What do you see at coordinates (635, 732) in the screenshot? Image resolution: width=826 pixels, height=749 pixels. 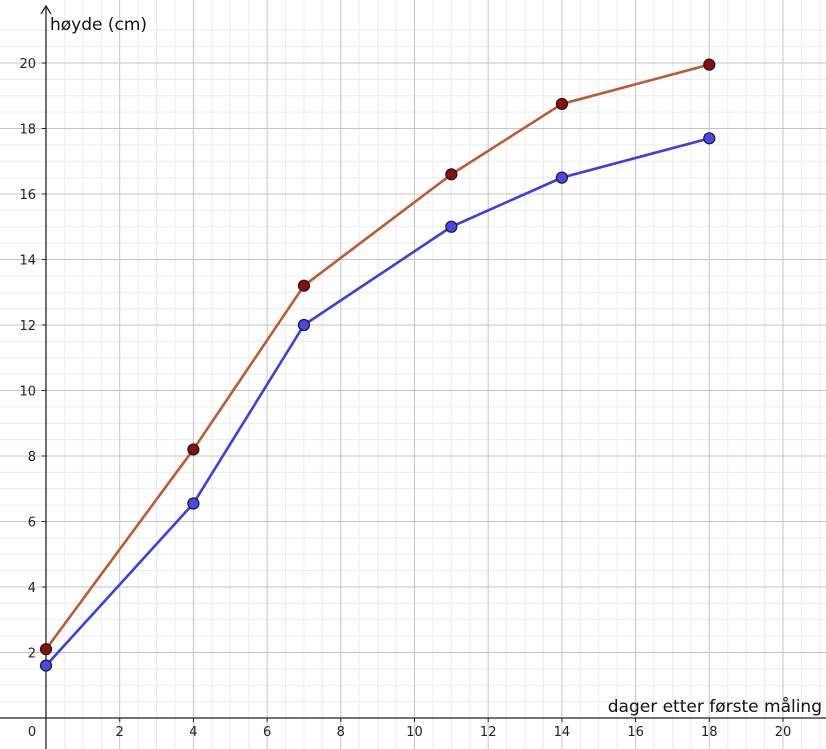 I see `x-tick-label: 16` at bounding box center [635, 732].